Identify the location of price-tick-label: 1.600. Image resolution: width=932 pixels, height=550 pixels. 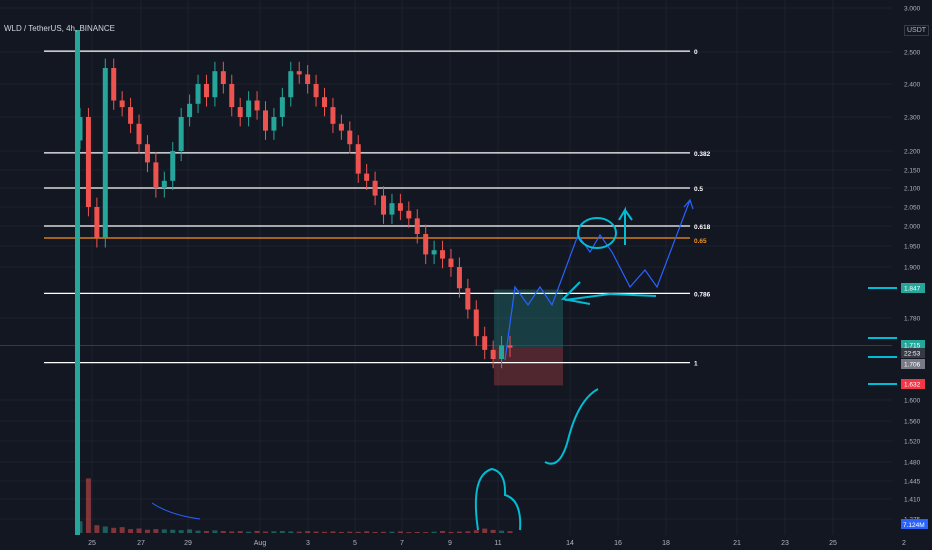
(912, 401).